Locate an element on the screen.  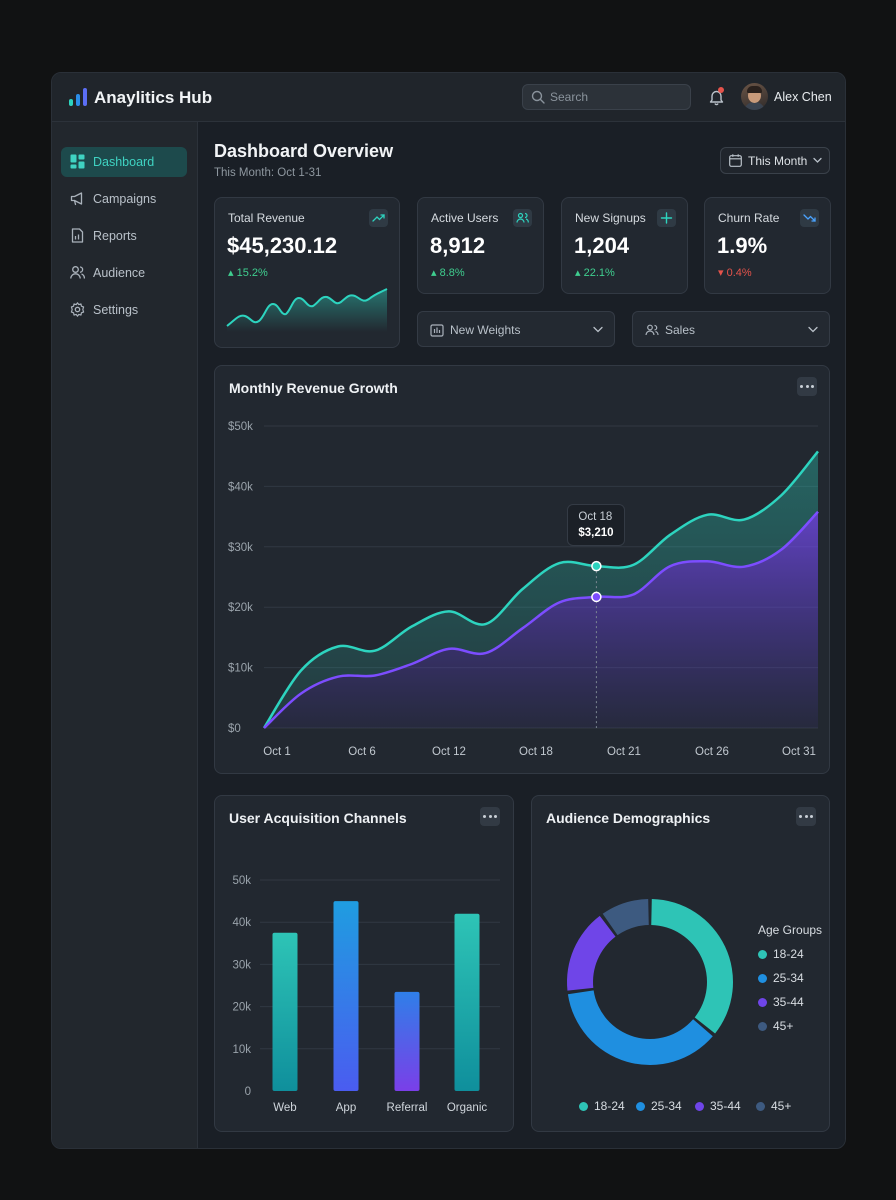
kpi-change: ▾ 0.4% is located at coordinates (735, 273).